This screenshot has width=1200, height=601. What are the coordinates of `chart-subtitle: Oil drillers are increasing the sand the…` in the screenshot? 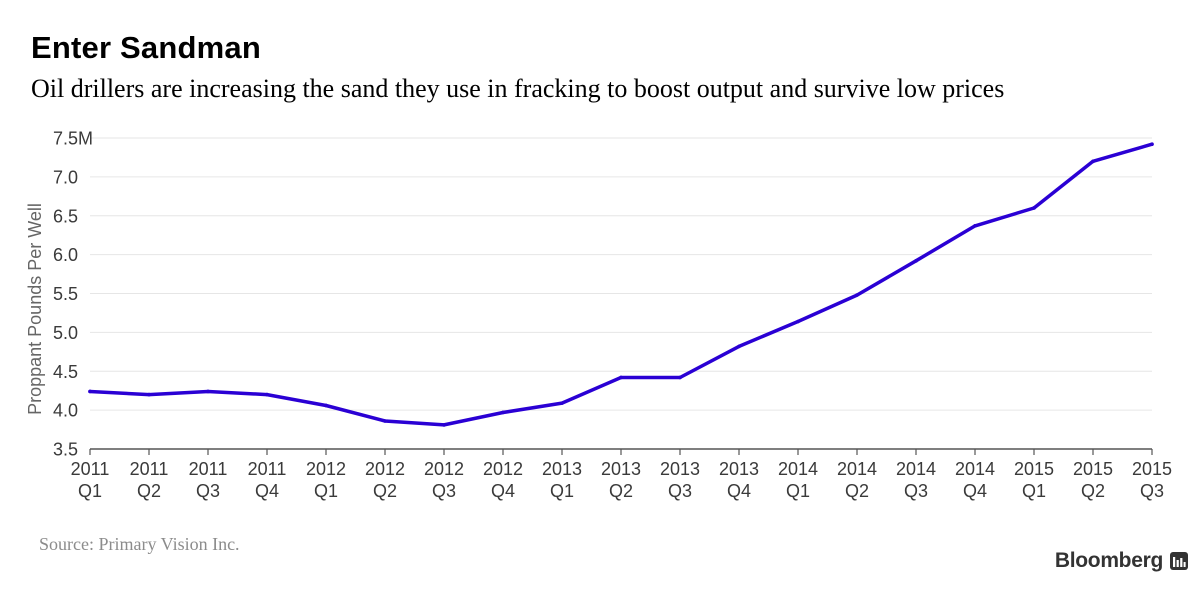 It's located at (518, 88).